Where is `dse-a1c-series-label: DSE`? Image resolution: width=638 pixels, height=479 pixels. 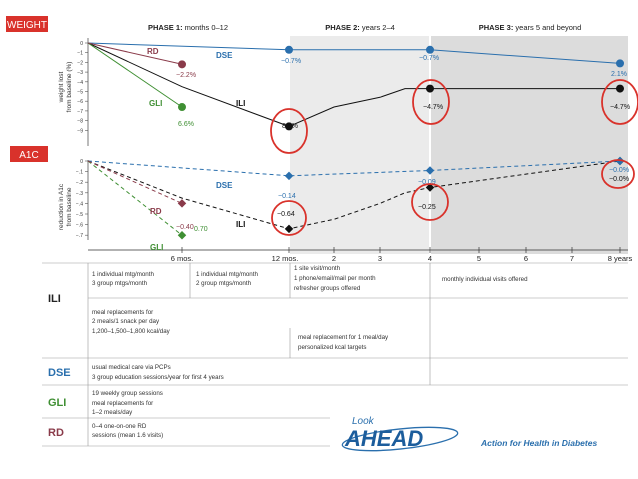
dse-a1c-series-label: DSE is located at coordinates (224, 185).